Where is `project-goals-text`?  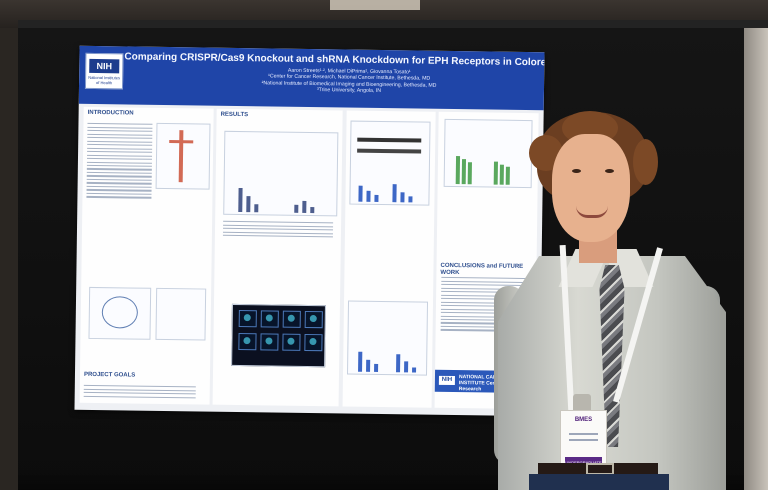 project-goals-text is located at coordinates (139, 392).